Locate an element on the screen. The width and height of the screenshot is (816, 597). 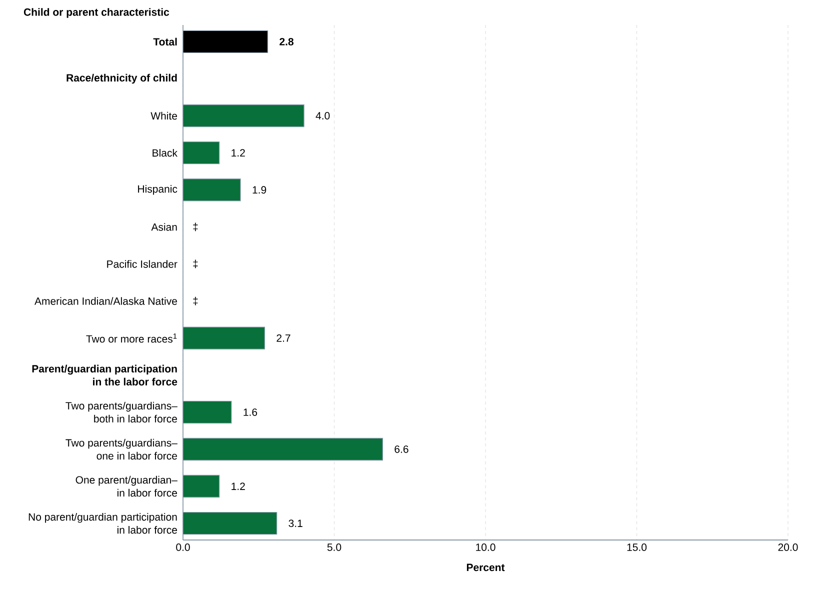
data-label: 1.9 is located at coordinates (259, 190).